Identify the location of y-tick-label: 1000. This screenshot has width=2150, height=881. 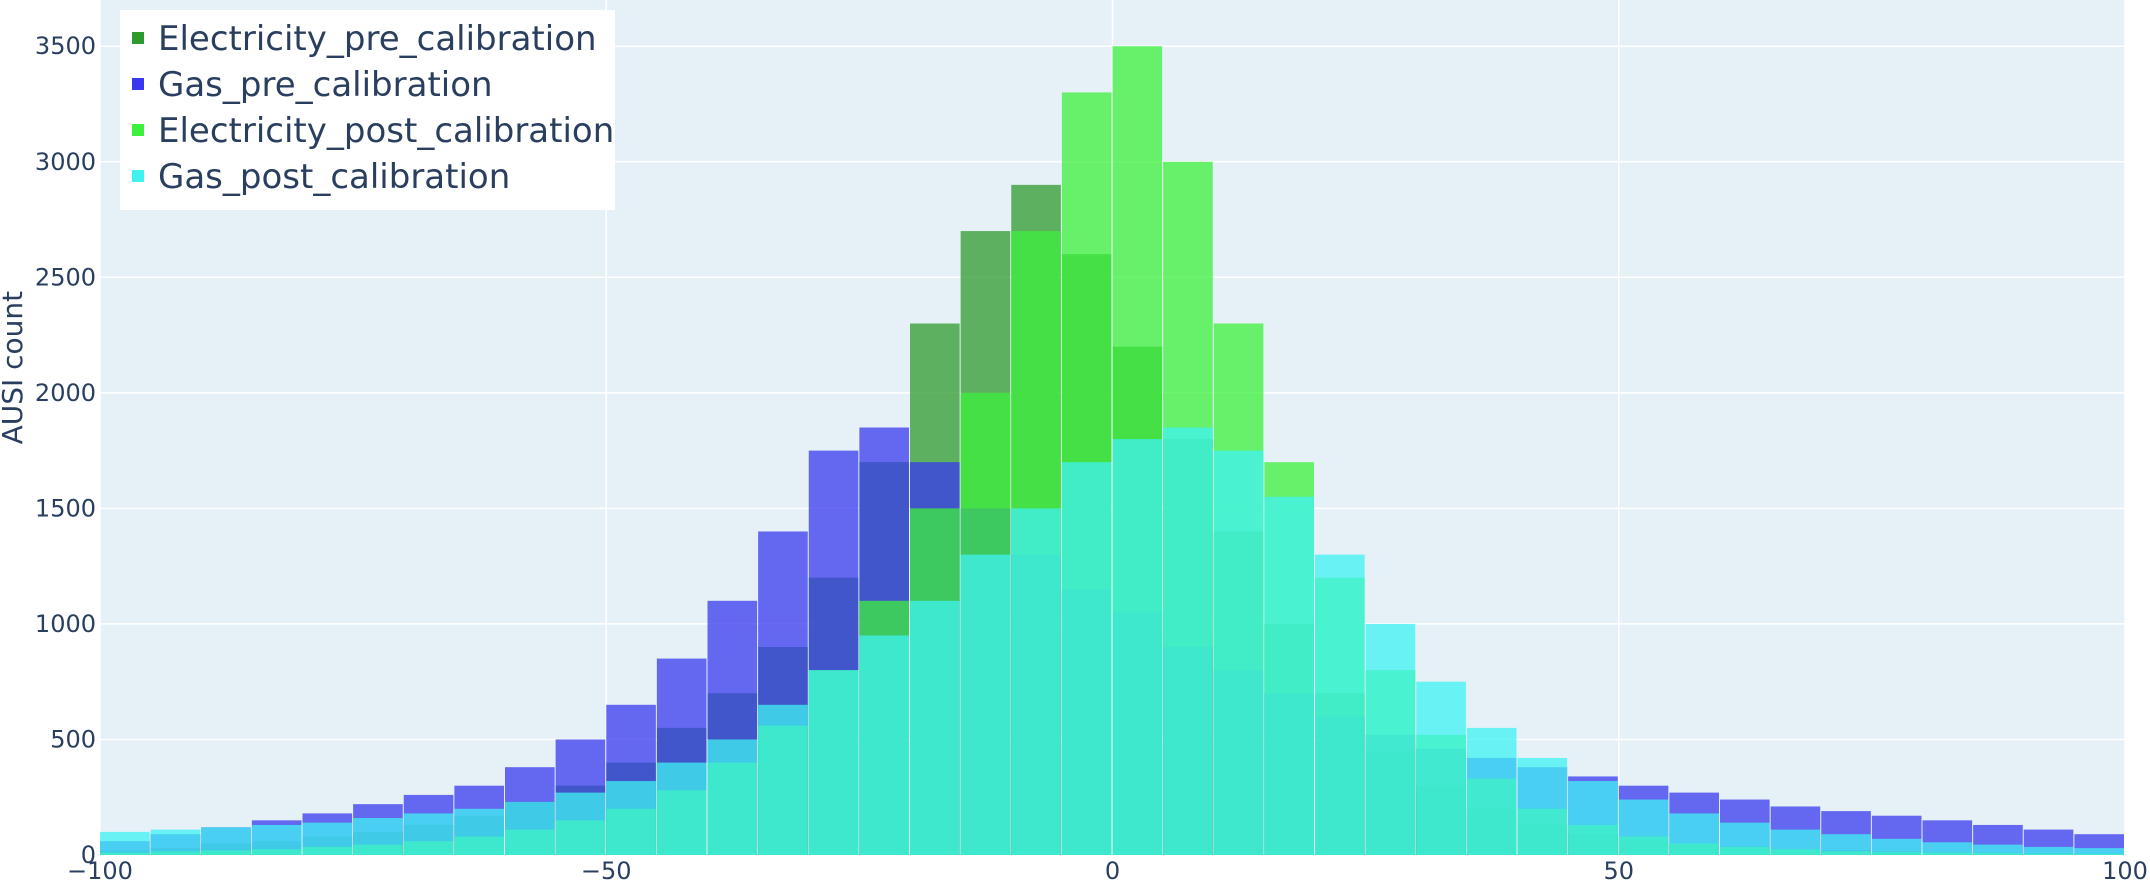
(65, 624).